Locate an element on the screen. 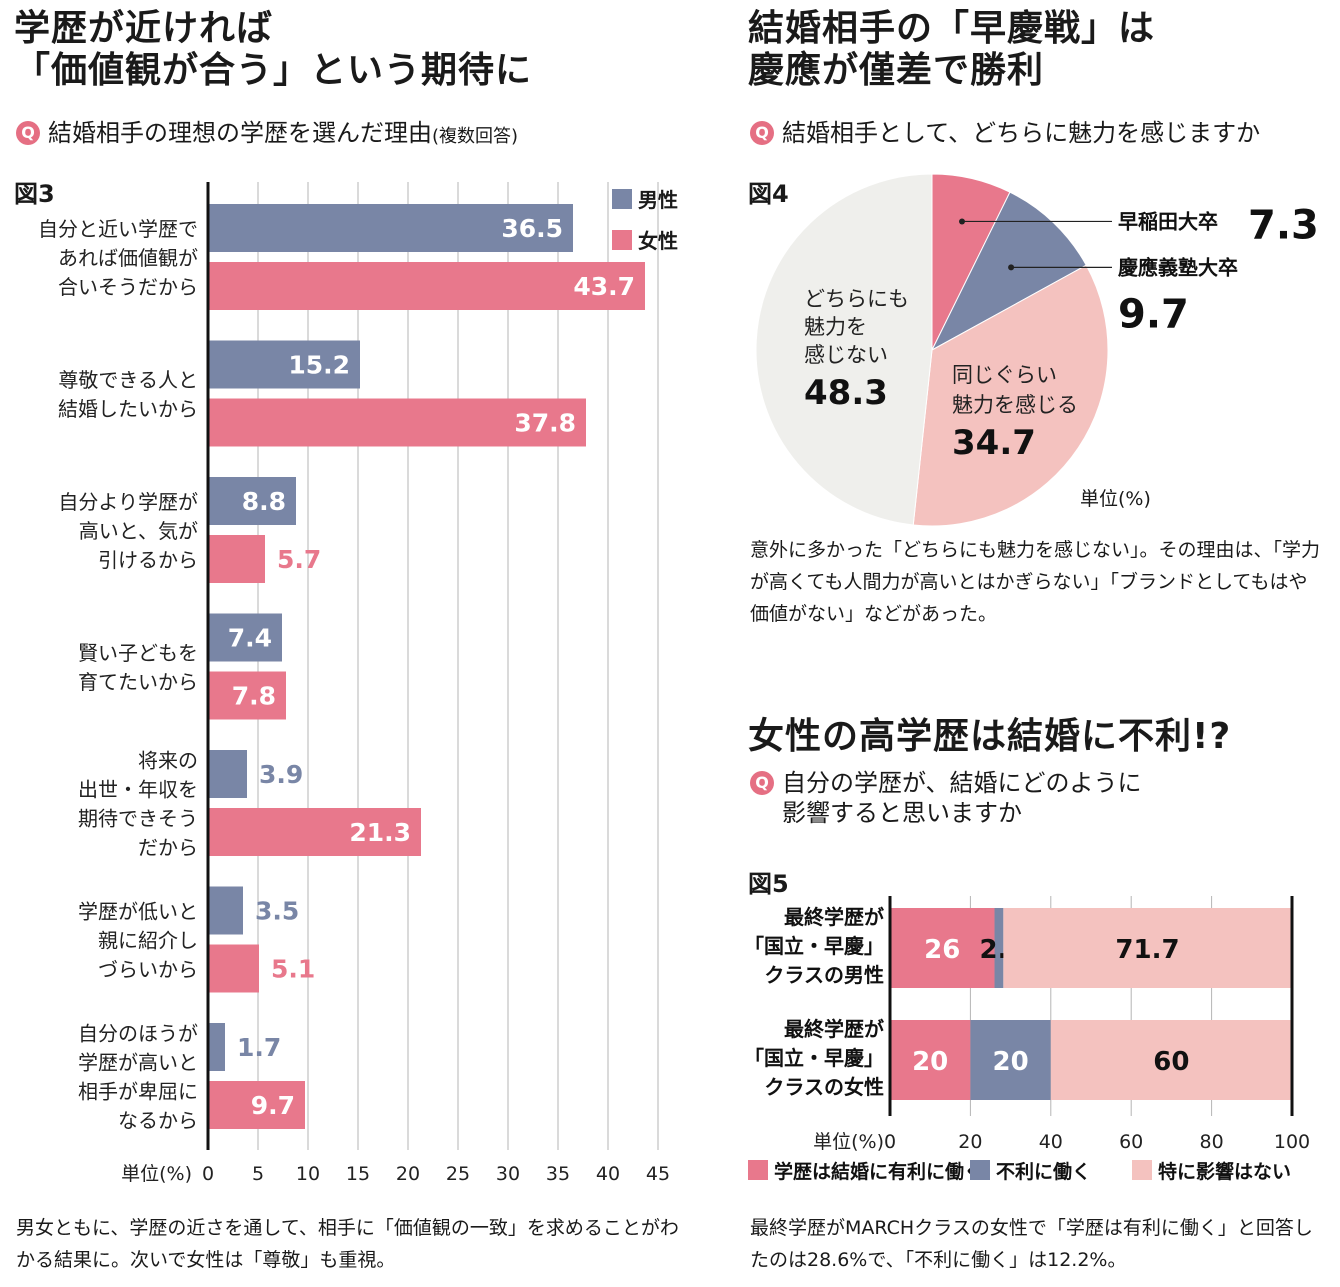  fig3-category-label: 期待できそう is located at coordinates (138, 819).